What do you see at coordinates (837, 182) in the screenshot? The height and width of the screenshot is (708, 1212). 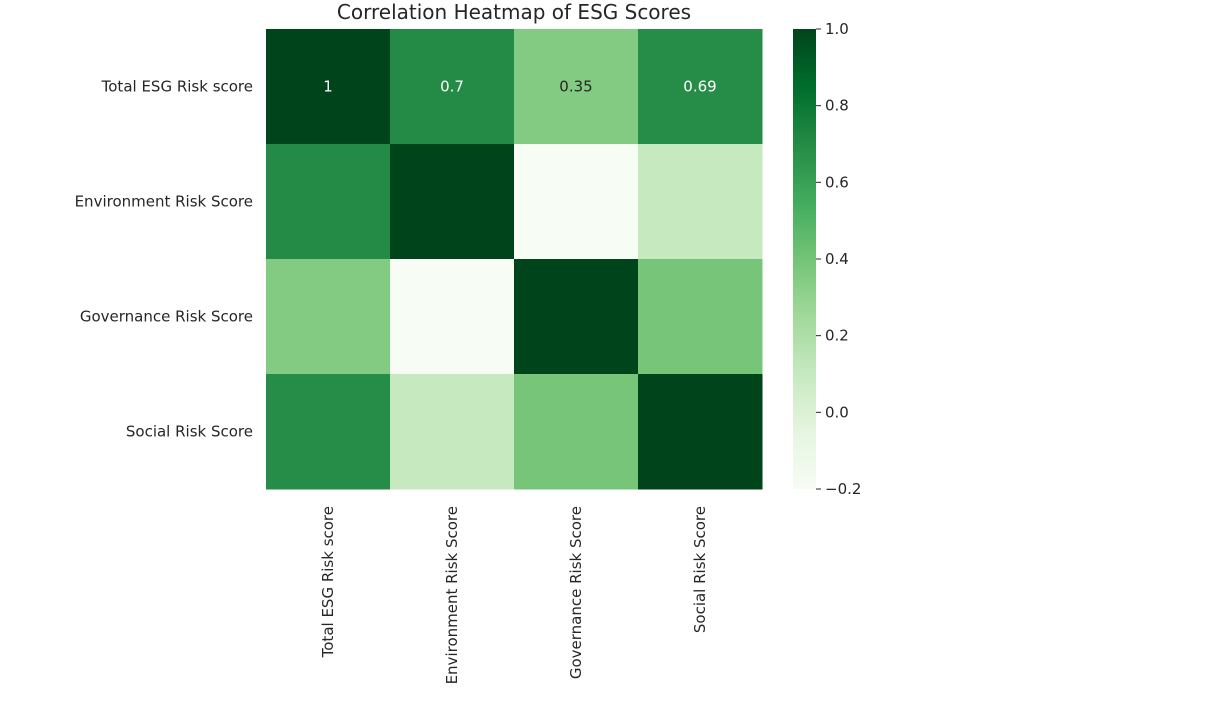 I see `colorbar-tick-label: 0.6` at bounding box center [837, 182].